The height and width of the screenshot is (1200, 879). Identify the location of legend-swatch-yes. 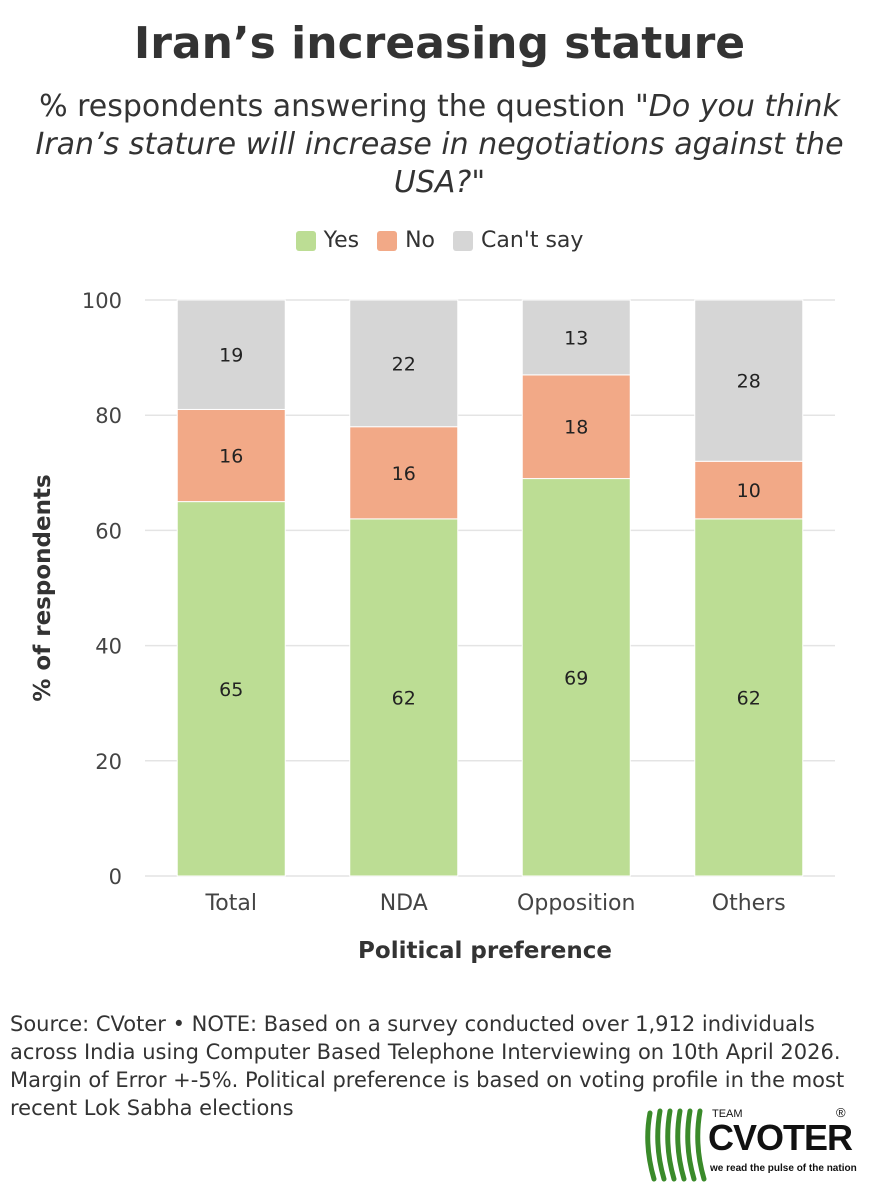
(305, 240).